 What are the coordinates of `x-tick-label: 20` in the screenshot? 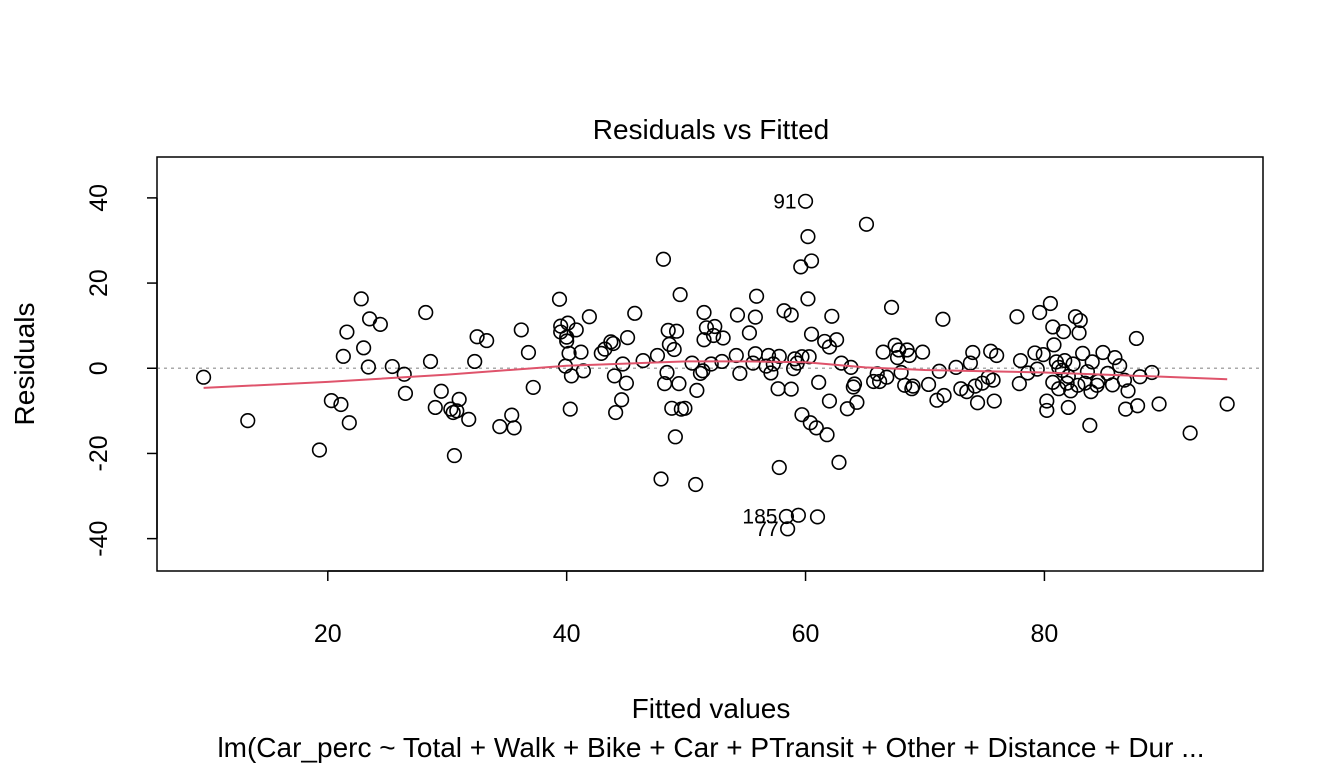 It's located at (328, 634).